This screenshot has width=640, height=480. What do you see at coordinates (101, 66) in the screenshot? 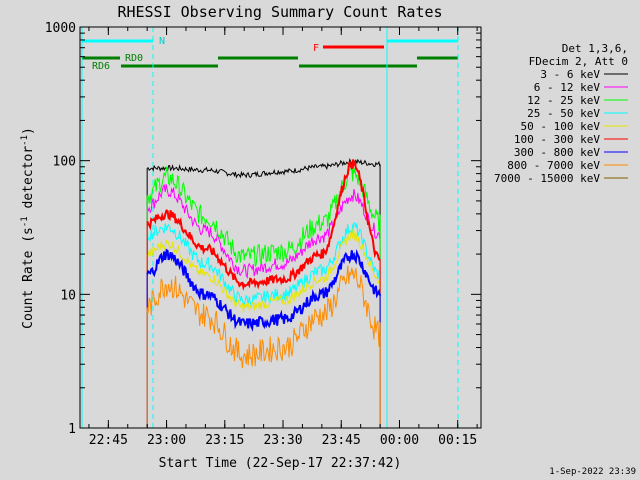
I see `rd6-flag-label: RD6` at bounding box center [101, 66].